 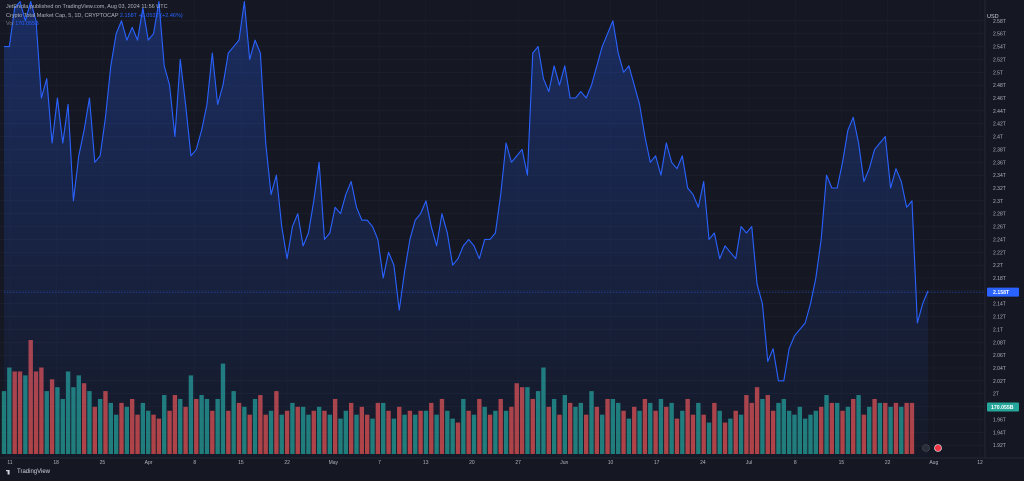 I want to click on y-tick-label: 2.34T, so click(x=999, y=176).